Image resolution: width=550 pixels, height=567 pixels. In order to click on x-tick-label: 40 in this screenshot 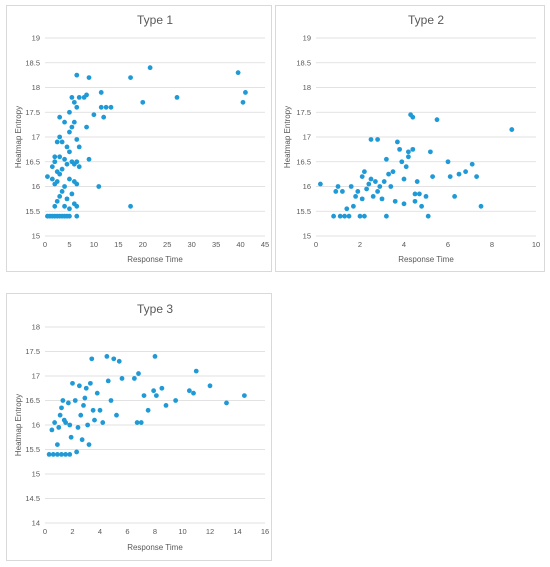, I will do `click(240, 244)`.